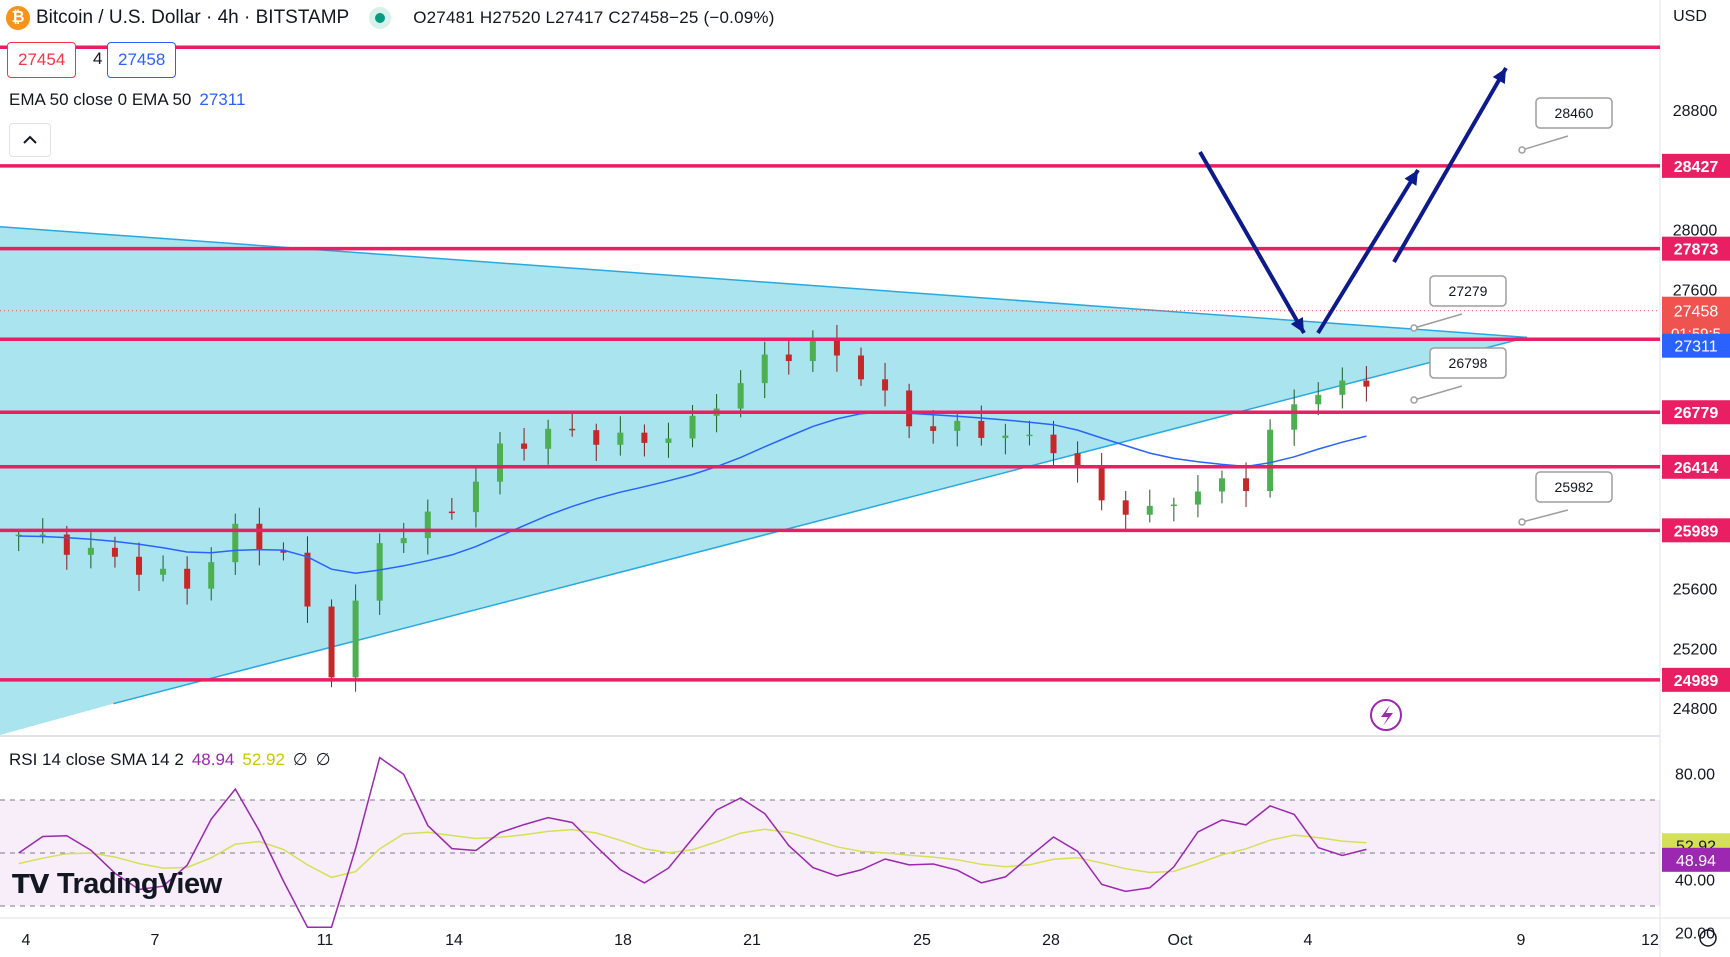 This screenshot has height=957, width=1730. What do you see at coordinates (1695, 934) in the screenshot?
I see `rsi-tick-label: 20.00` at bounding box center [1695, 934].